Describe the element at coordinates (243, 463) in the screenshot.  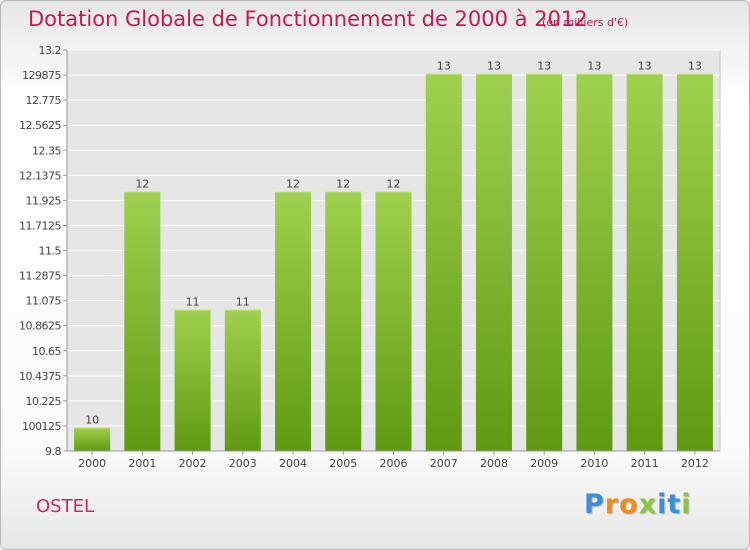
I see `x-tick-label: 2003` at that location.